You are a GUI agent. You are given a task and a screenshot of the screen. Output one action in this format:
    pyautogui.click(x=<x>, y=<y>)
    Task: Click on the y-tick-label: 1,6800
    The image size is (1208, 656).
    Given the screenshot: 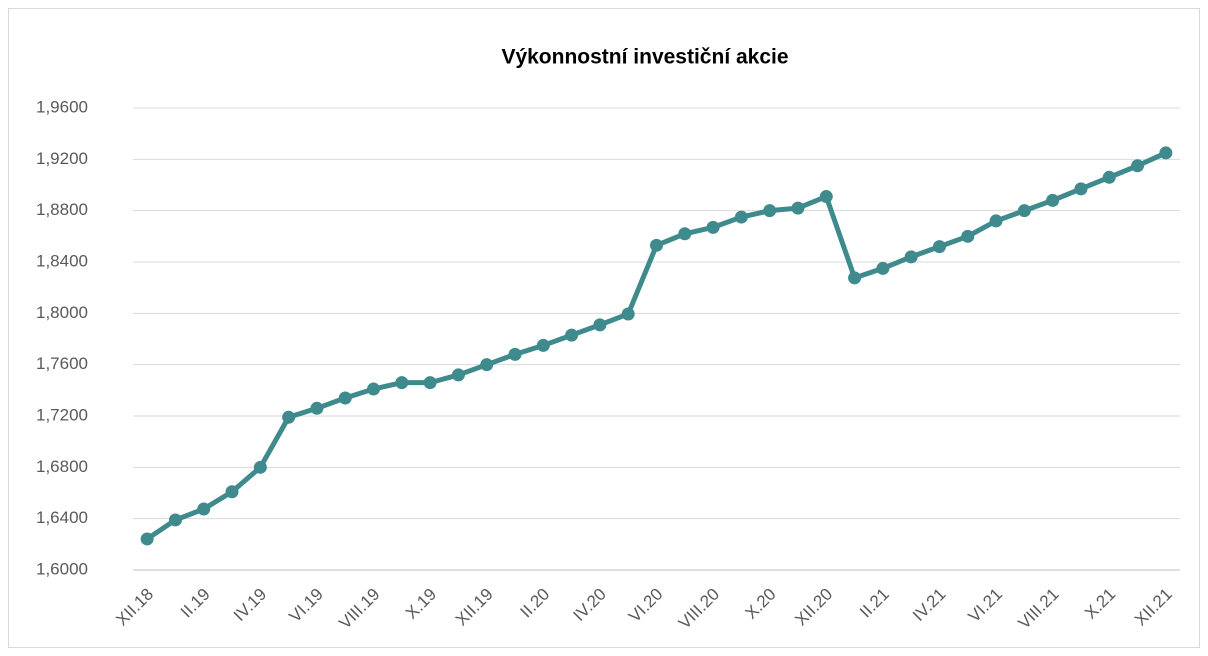 What is the action you would take?
    pyautogui.click(x=62, y=466)
    